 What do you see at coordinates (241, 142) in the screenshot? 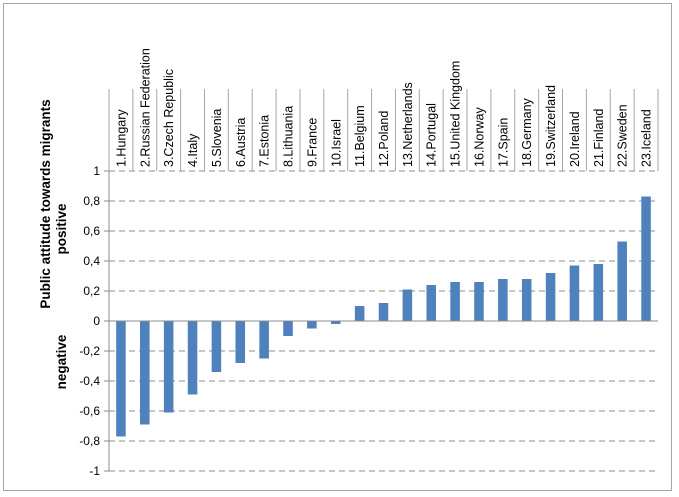
I see `category-label: 6.Austria` at bounding box center [241, 142].